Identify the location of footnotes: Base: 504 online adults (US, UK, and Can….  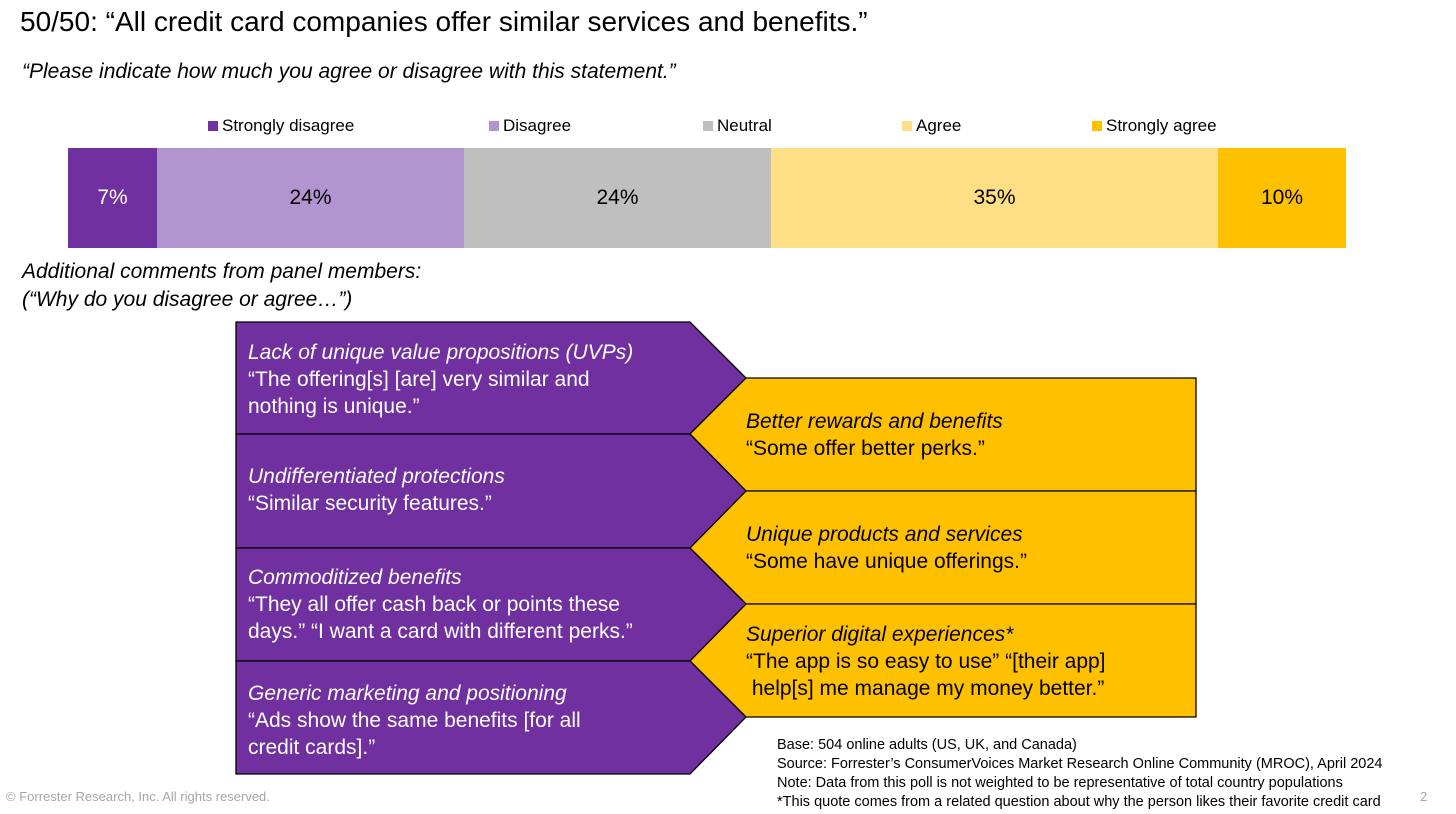
(1079, 774).